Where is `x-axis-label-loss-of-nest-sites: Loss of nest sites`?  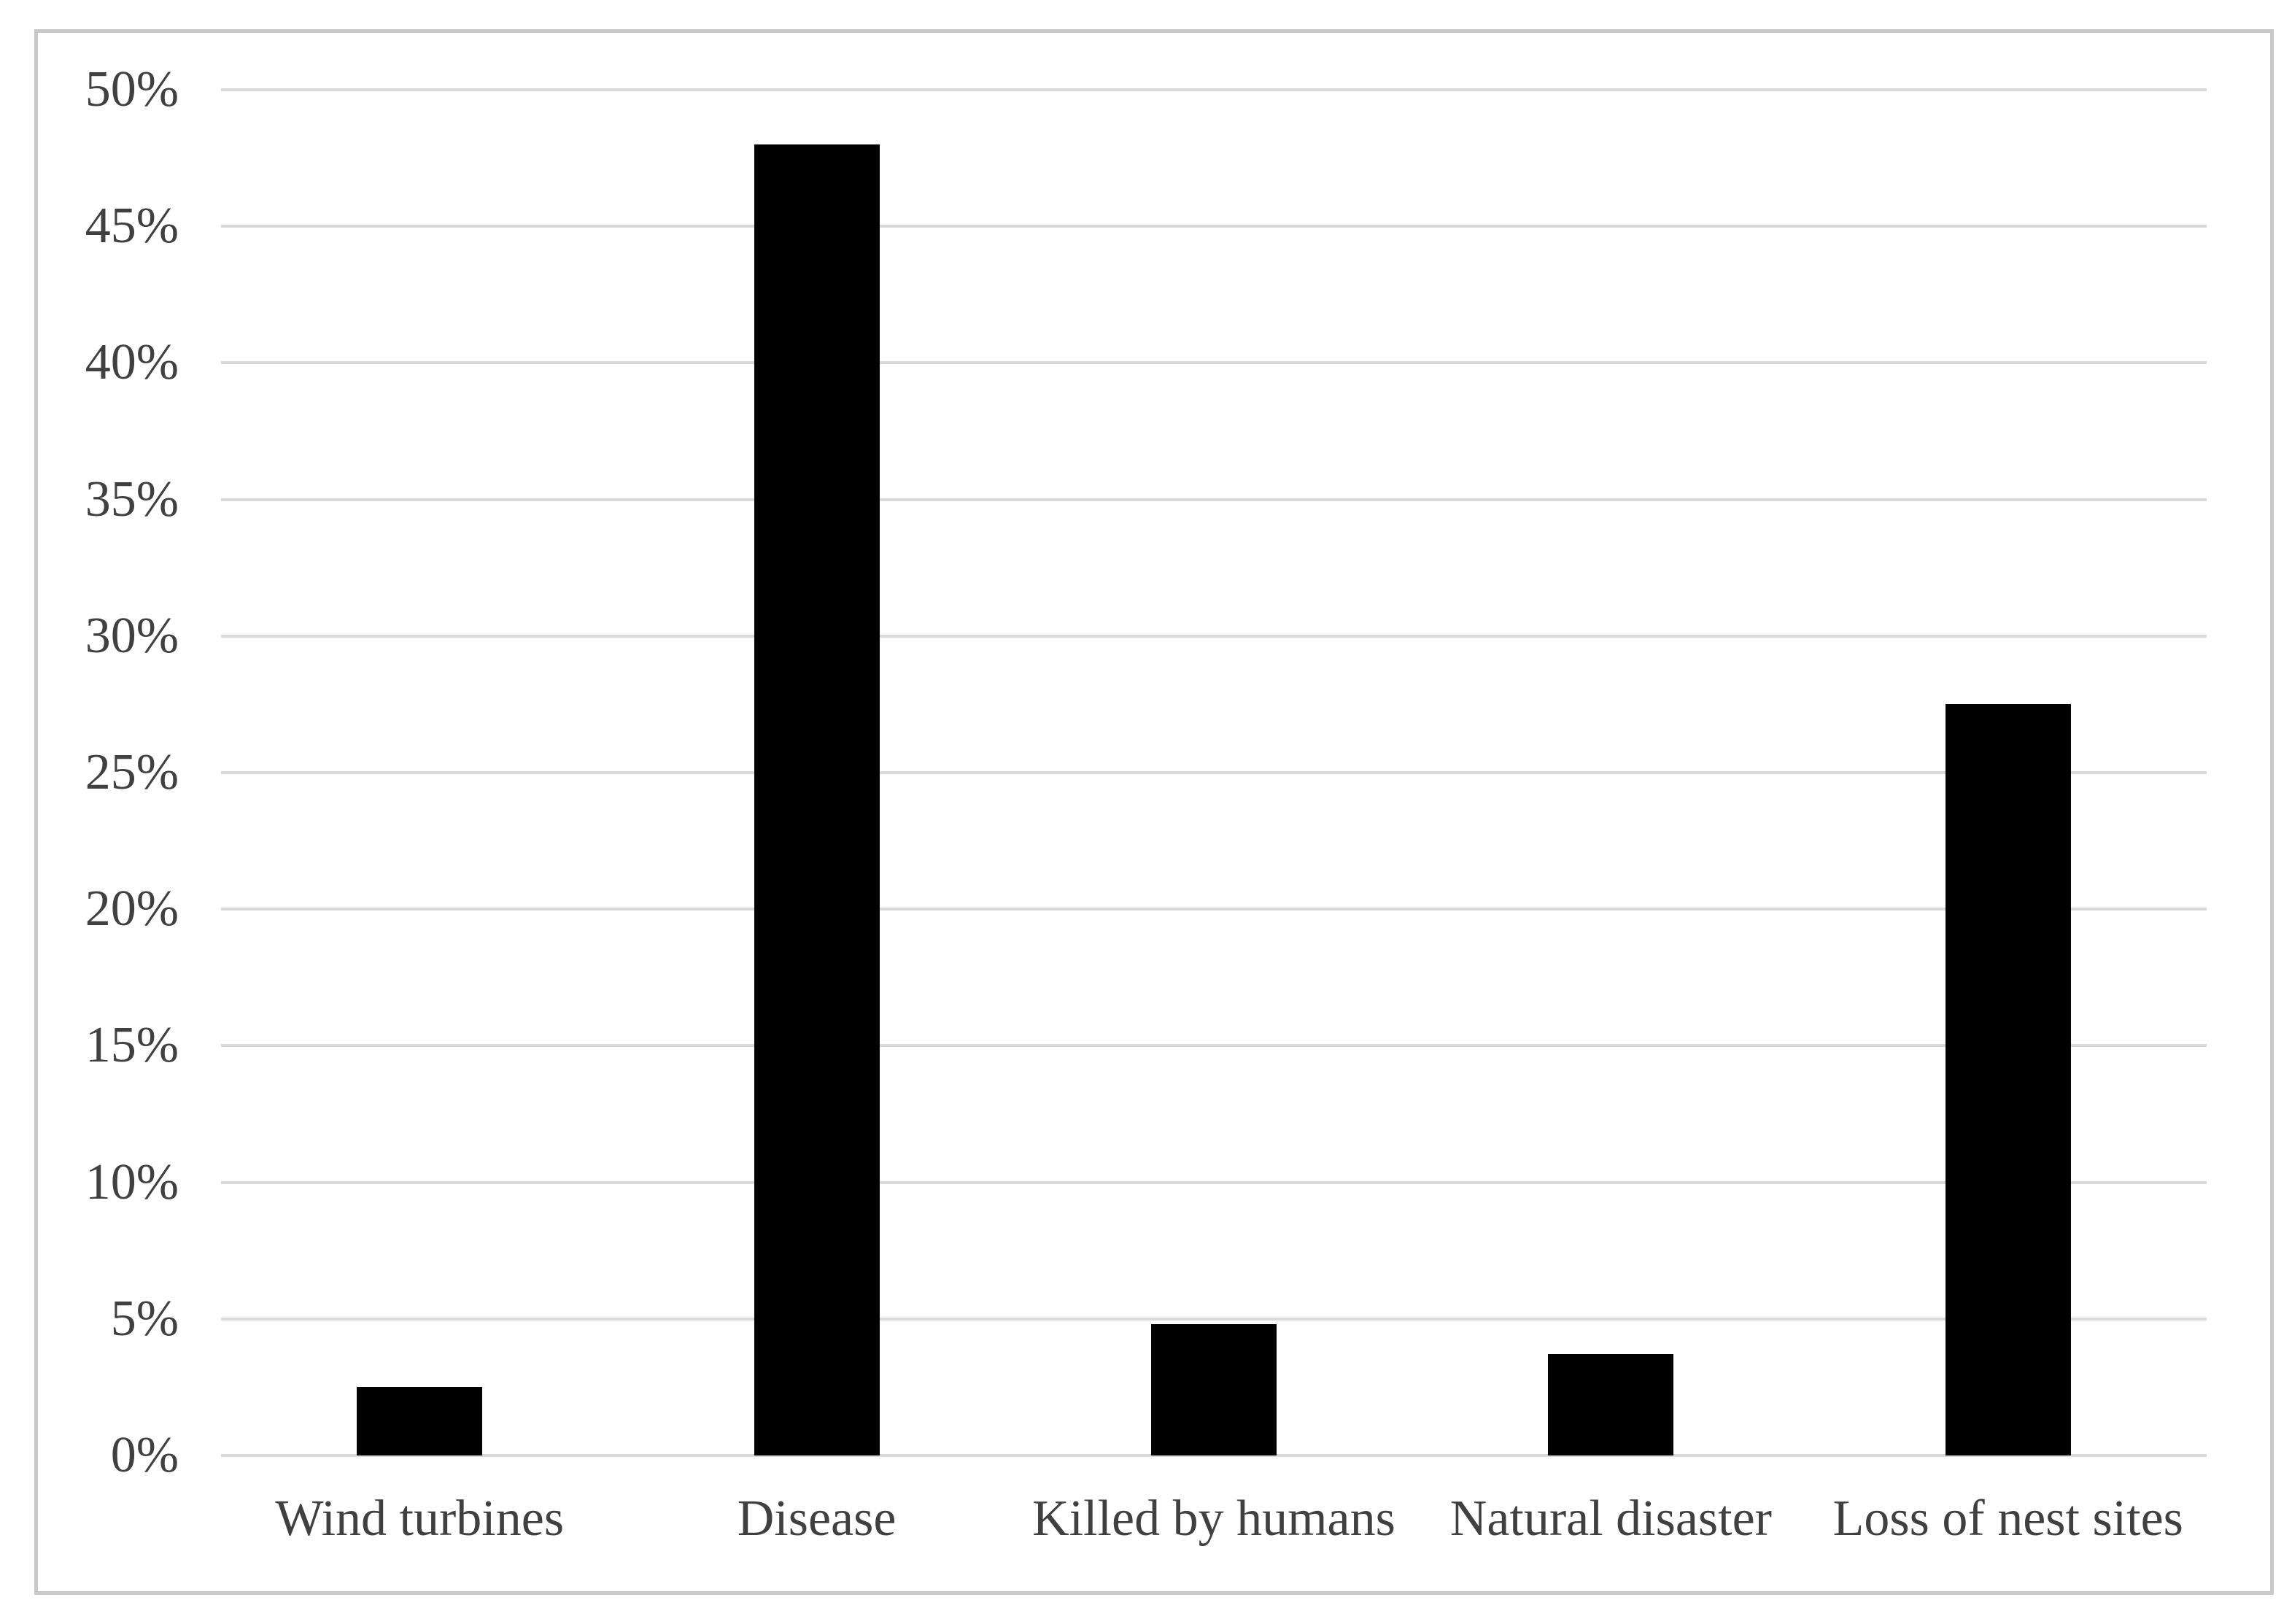
x-axis-label-loss-of-nest-sites: Loss of nest sites is located at coordinates (2007, 1518).